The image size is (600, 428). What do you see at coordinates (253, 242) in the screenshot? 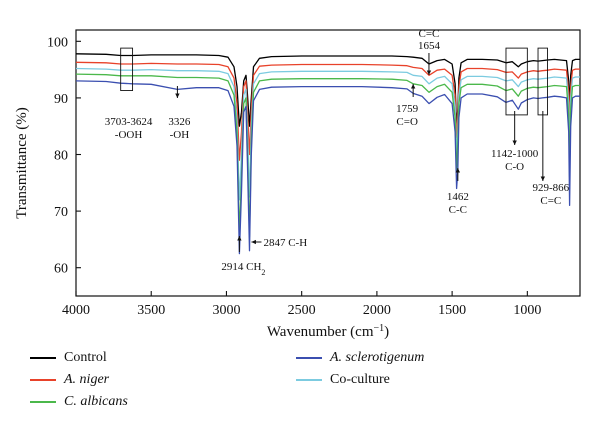
I see `annotation-ch-arrowhead` at bounding box center [253, 242].